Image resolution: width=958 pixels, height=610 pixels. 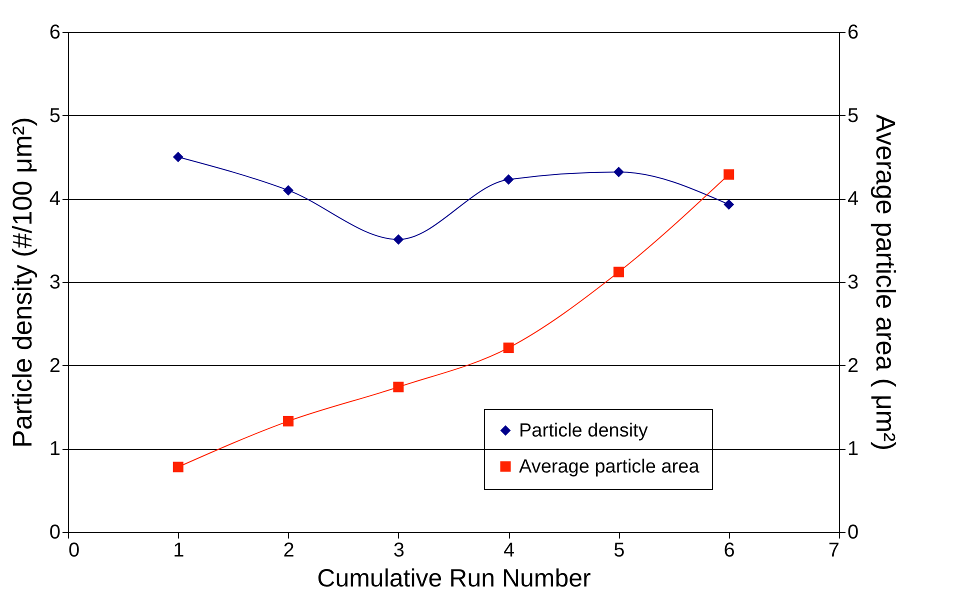 What do you see at coordinates (619, 551) in the screenshot?
I see `x-tick-label: 5` at bounding box center [619, 551].